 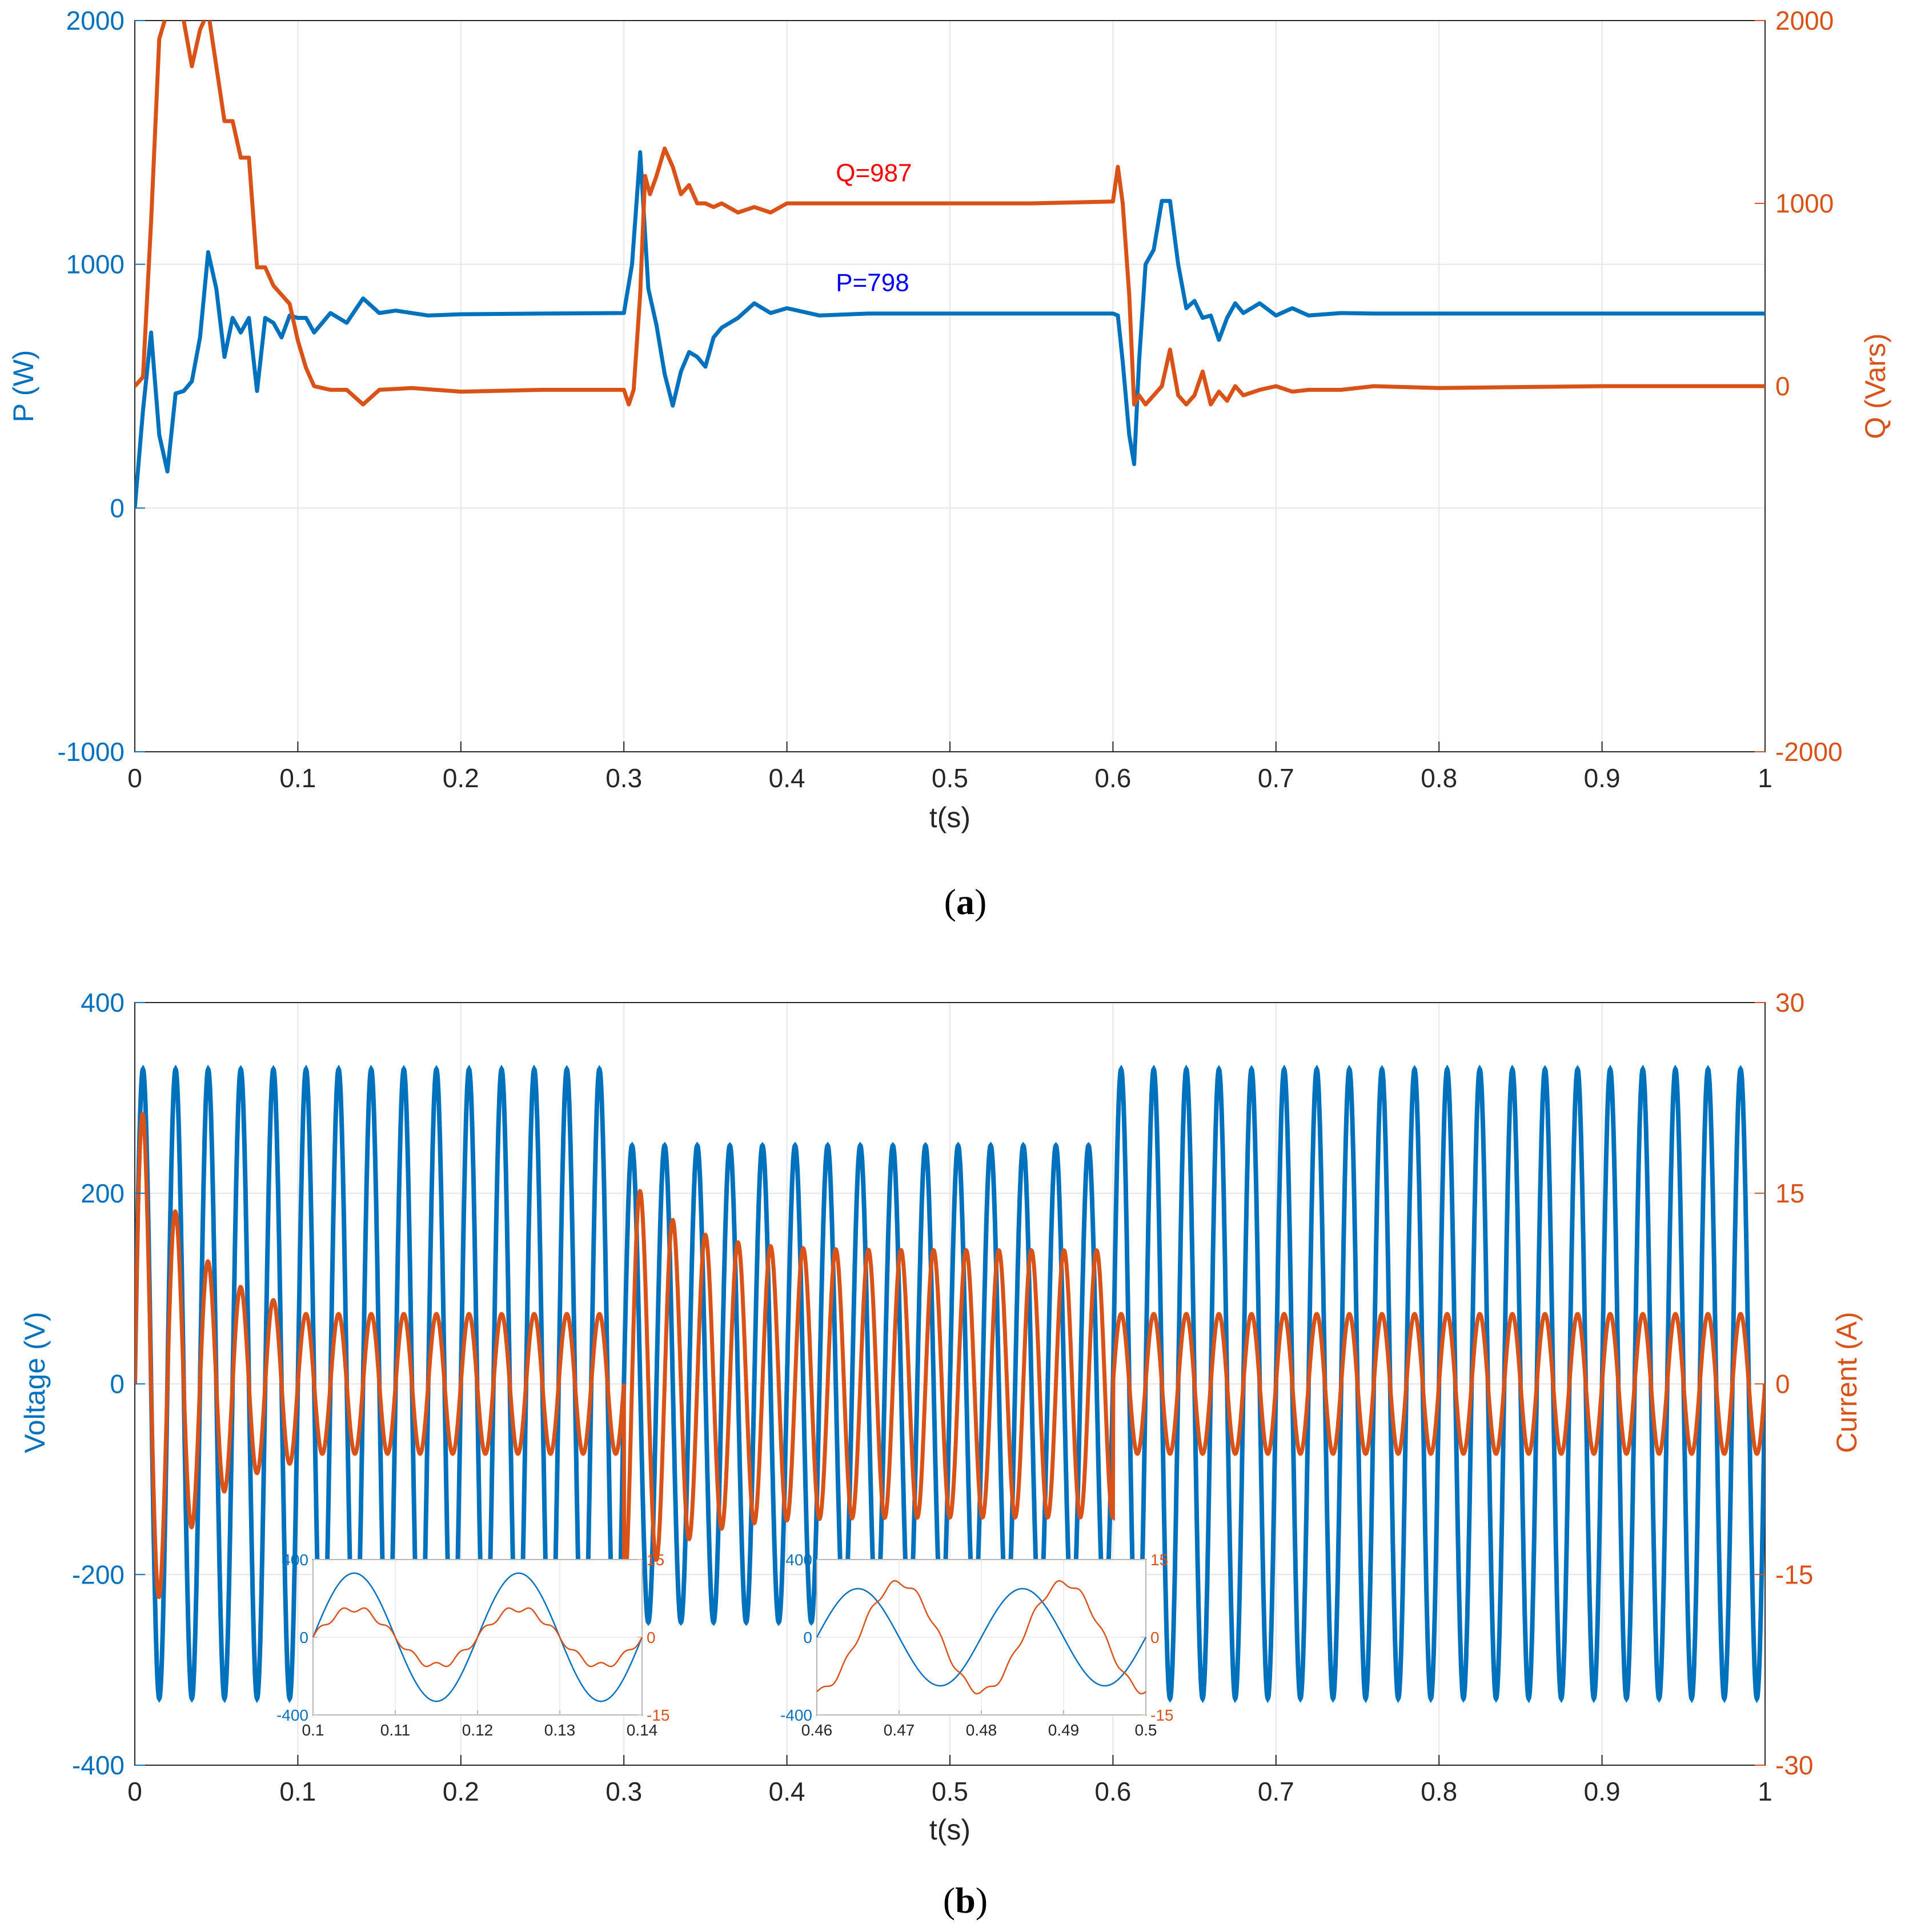 I want to click on y-left-tick-label: 200, so click(x=103, y=1193).